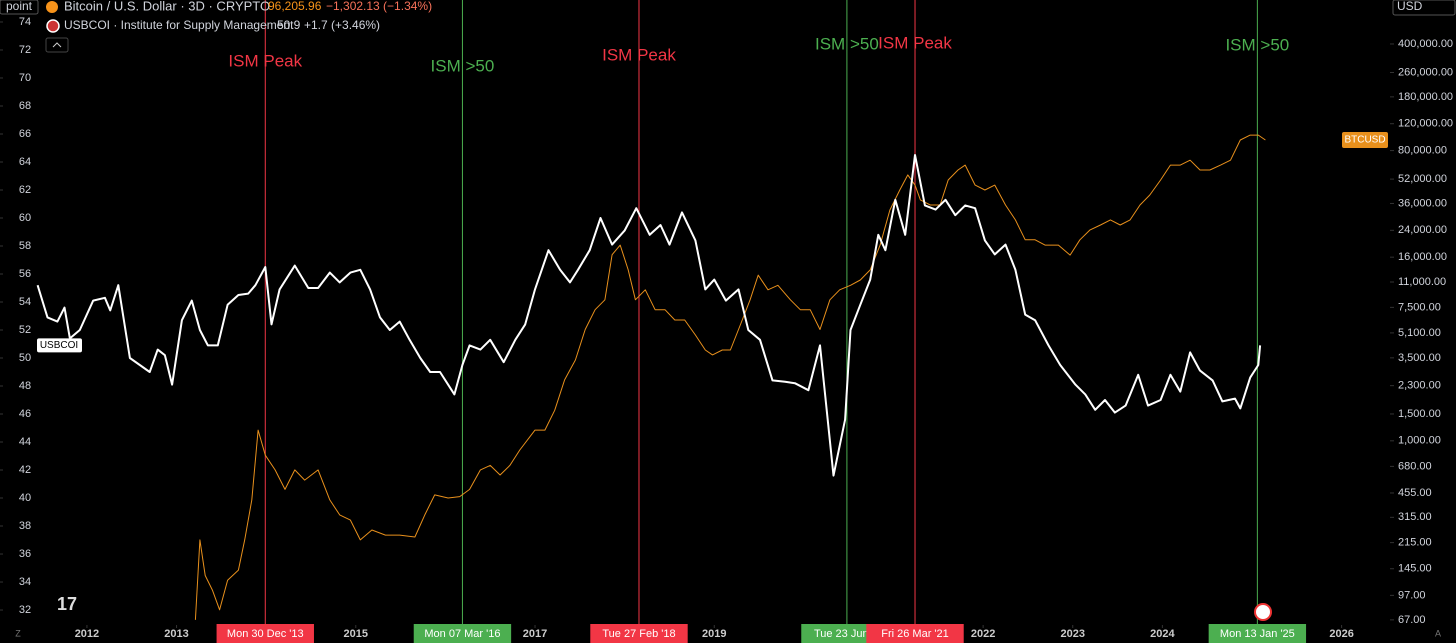 The height and width of the screenshot is (643, 1456). What do you see at coordinates (25, 218) in the screenshot?
I see `y-tick-label: 60` at bounding box center [25, 218].